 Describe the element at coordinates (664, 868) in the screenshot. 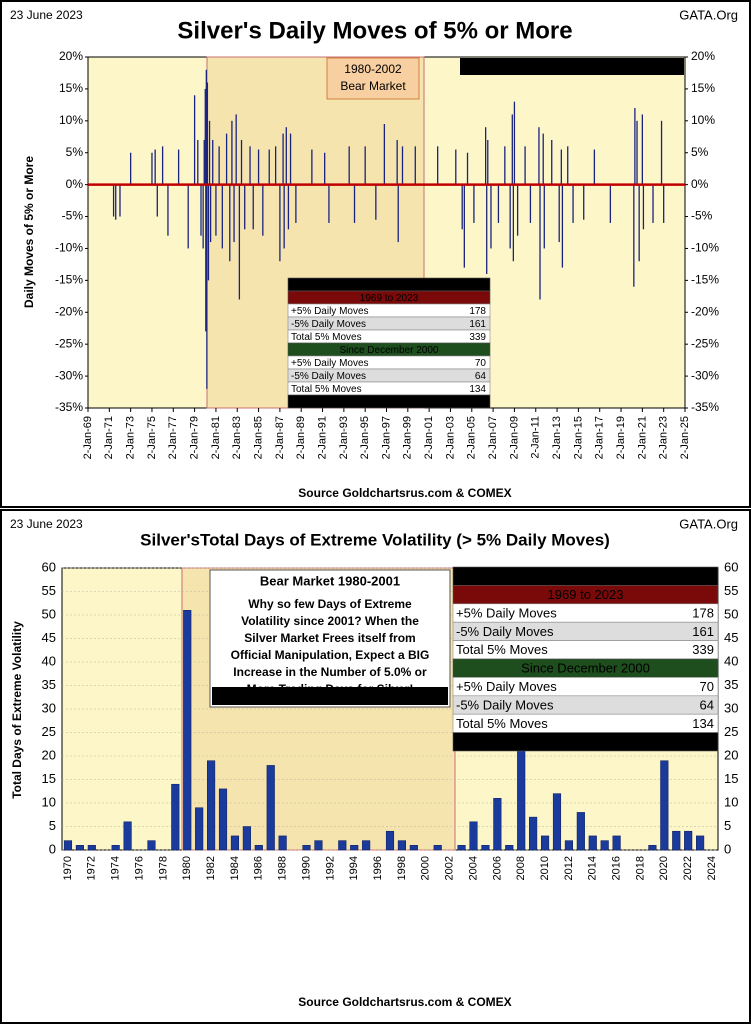

I see `x-tick-label: 2020` at that location.